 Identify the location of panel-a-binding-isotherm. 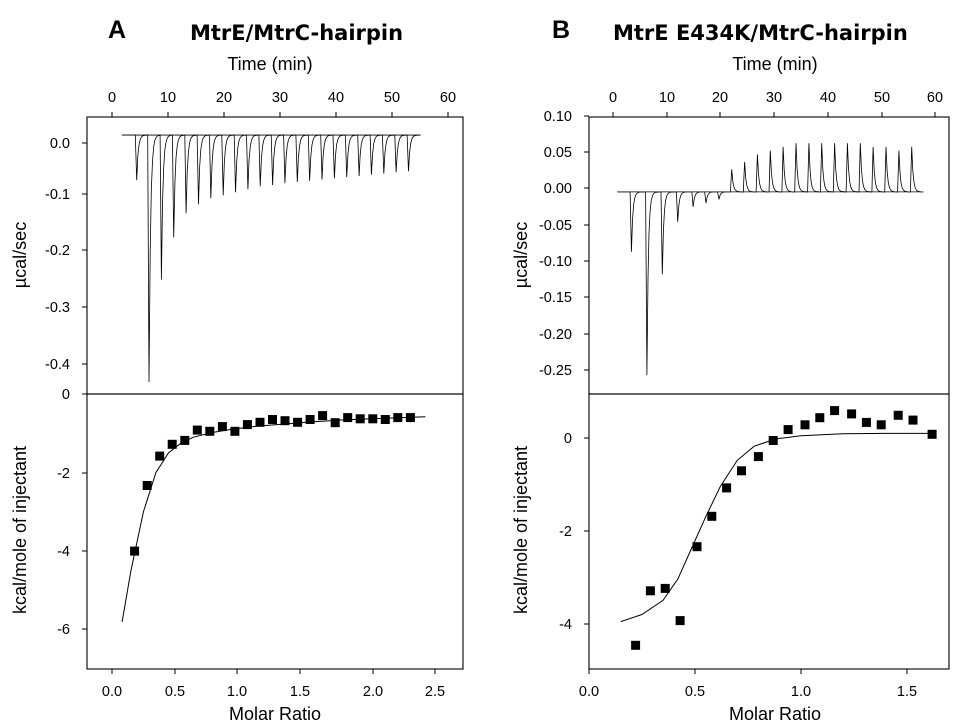
(273, 516).